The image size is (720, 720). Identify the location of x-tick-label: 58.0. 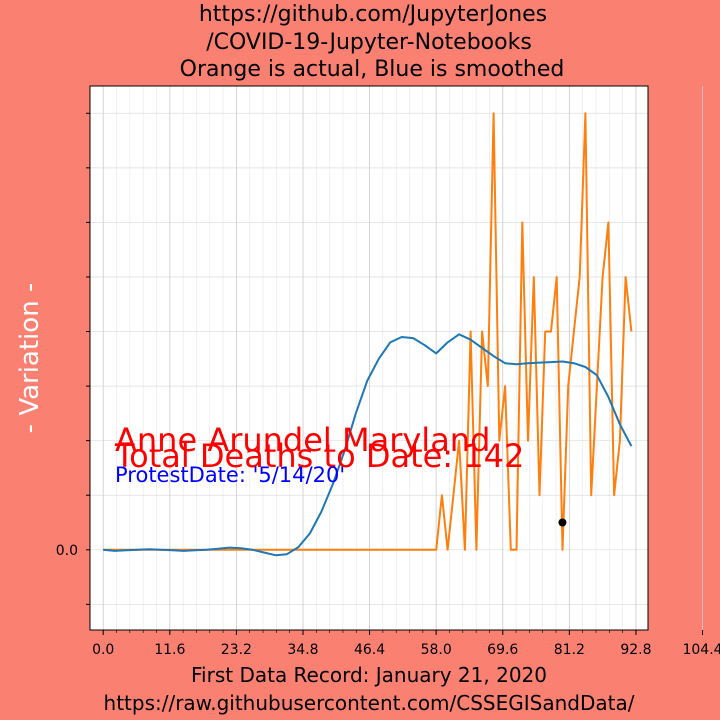
(436, 650).